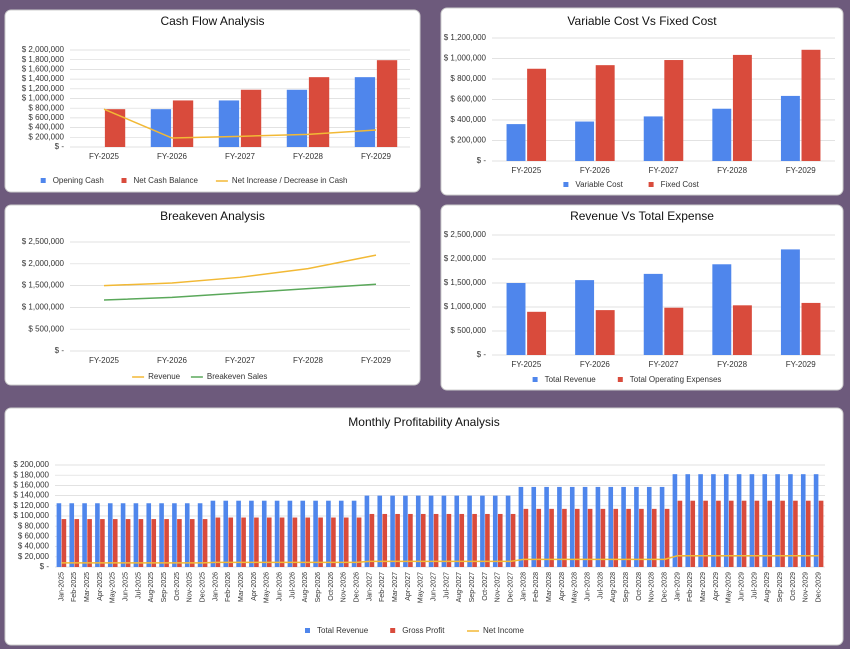  I want to click on y-tick-label: $ 180,000, so click(31, 474).